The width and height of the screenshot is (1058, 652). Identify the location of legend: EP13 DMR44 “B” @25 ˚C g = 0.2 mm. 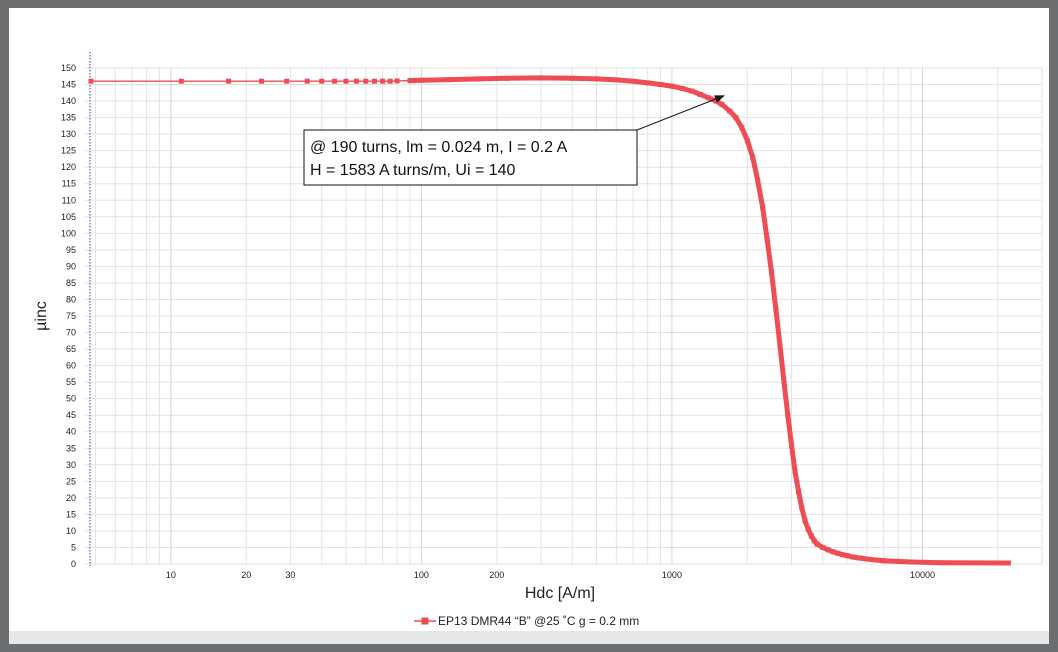
(526, 621).